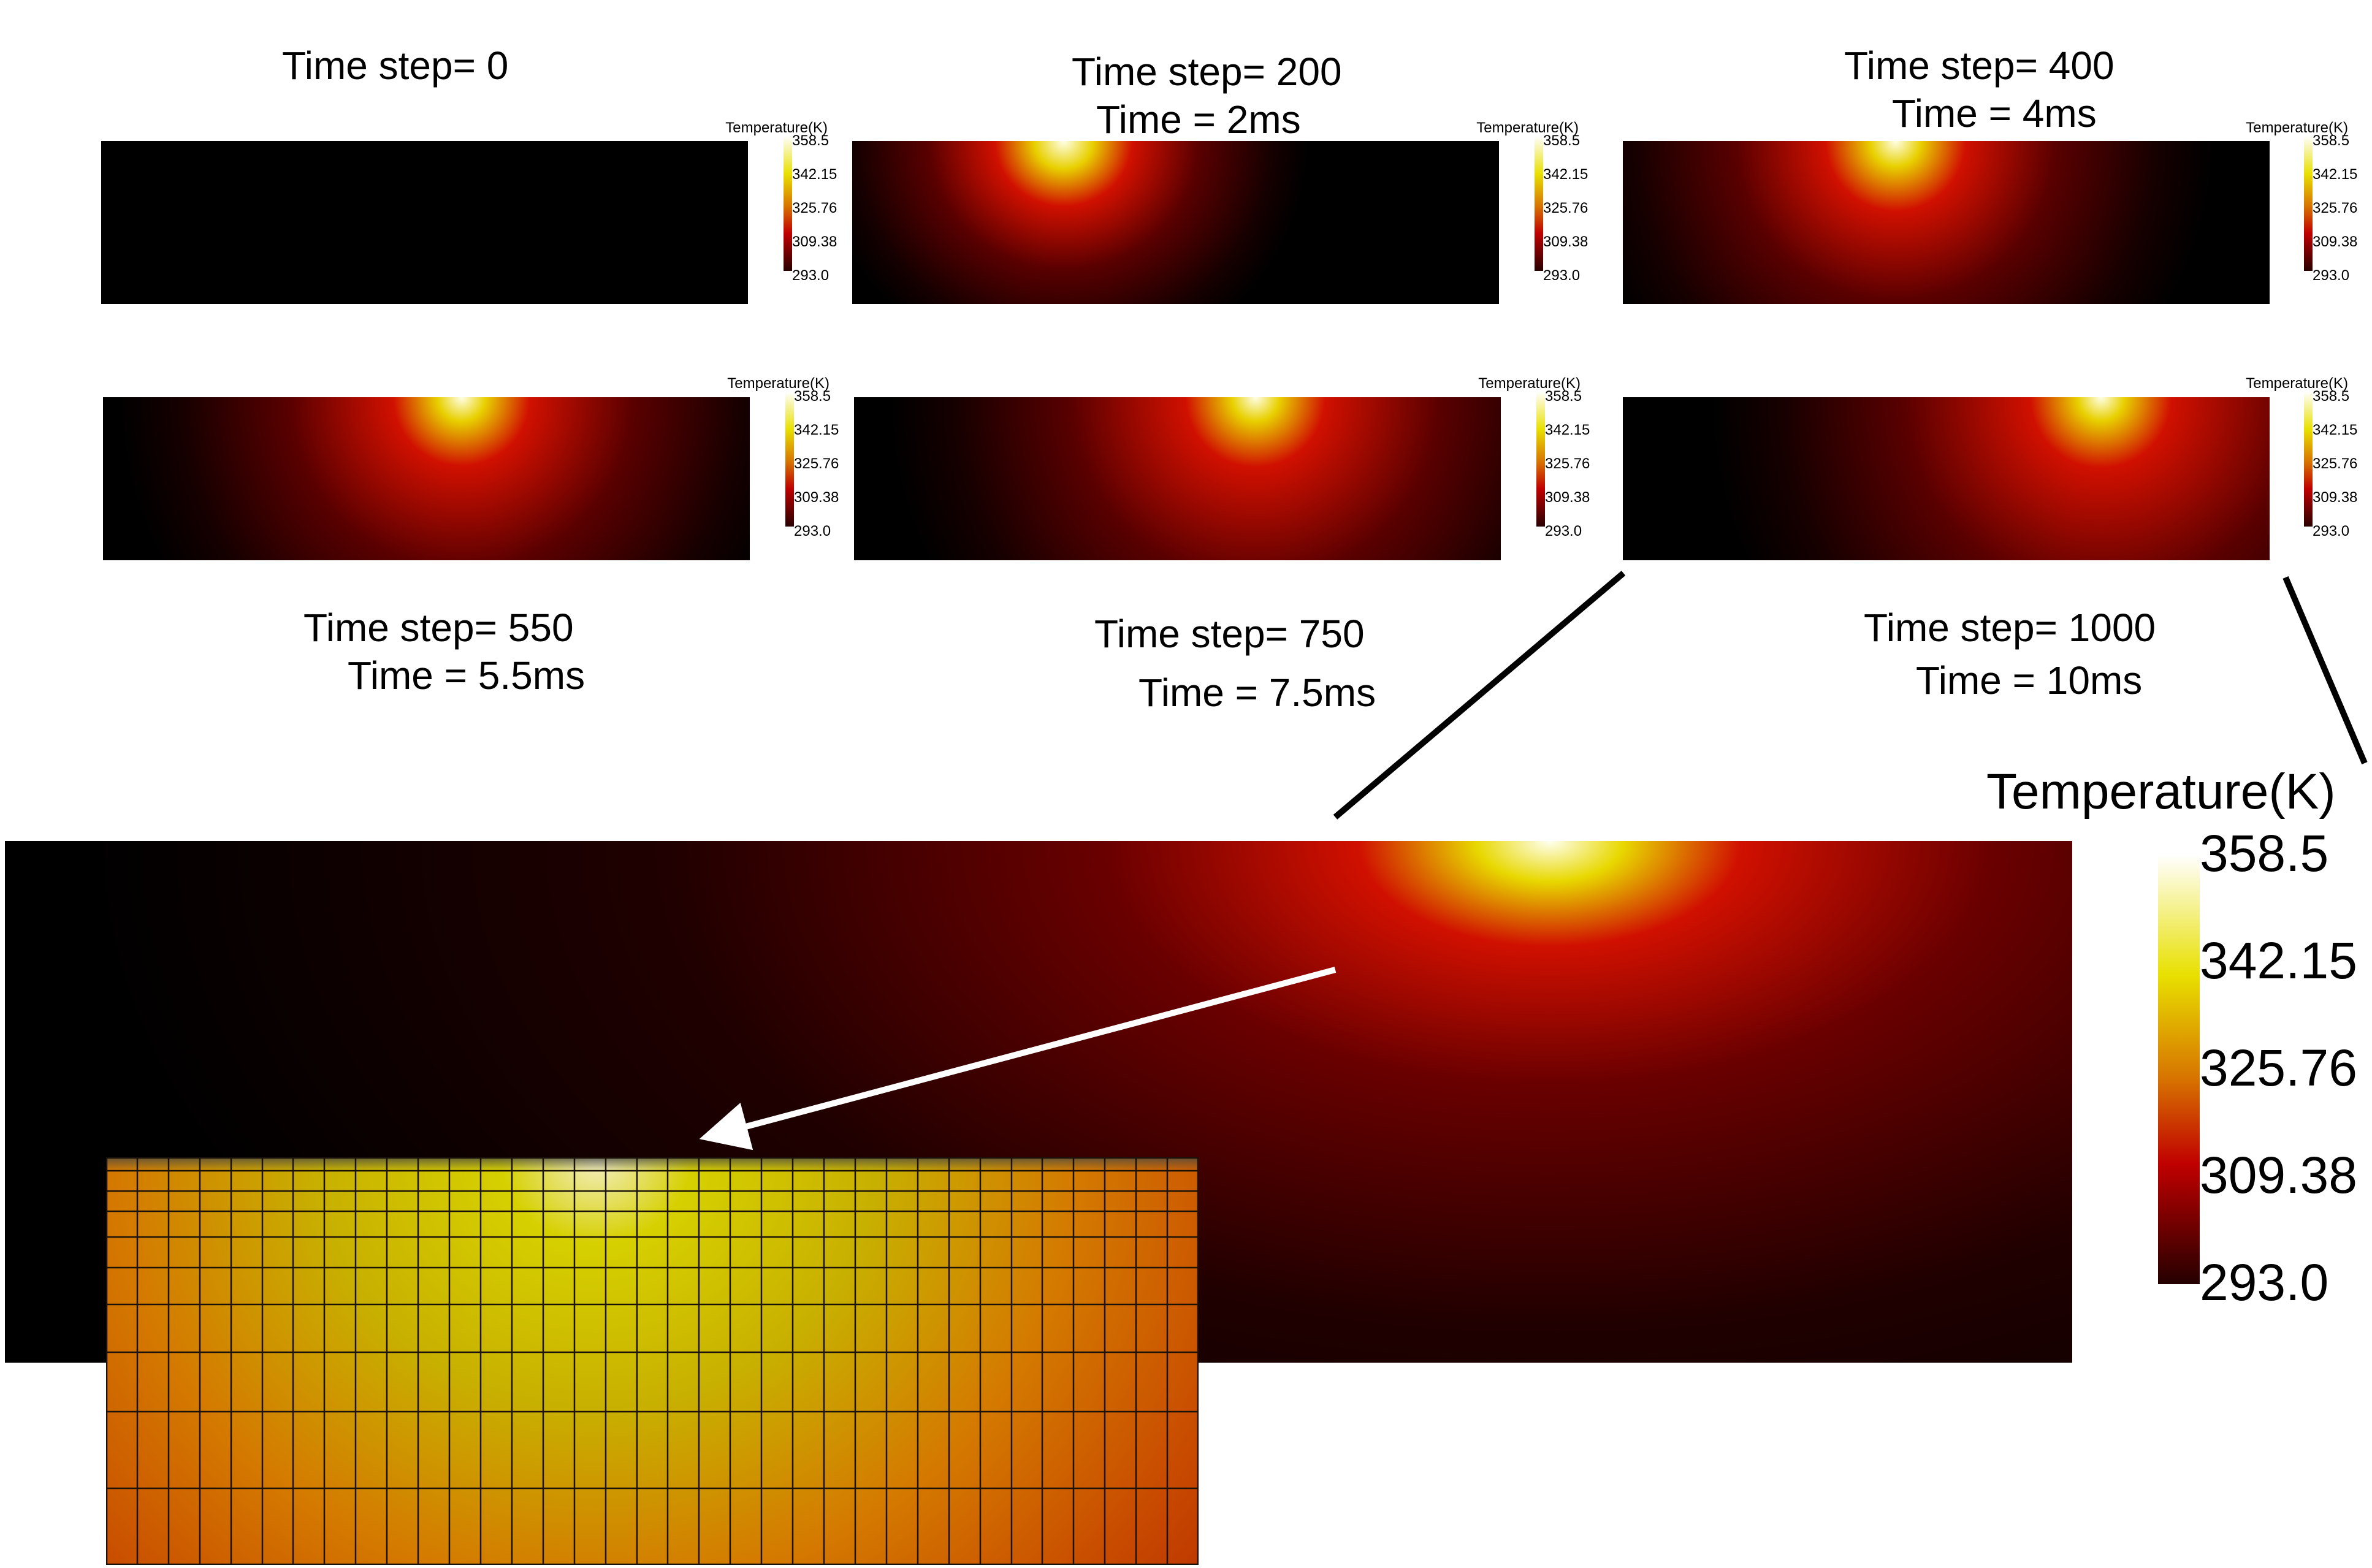  What do you see at coordinates (1235, 664) in the screenshot?
I see `caption-step-750: Time step= 750 Time = 7.5ms` at bounding box center [1235, 664].